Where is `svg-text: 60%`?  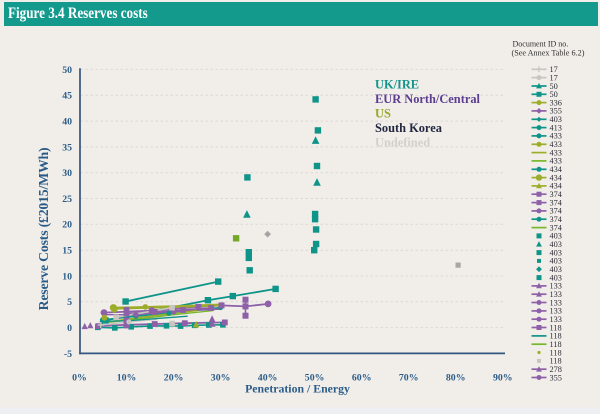
svg-text: 60% is located at coordinates (362, 378).